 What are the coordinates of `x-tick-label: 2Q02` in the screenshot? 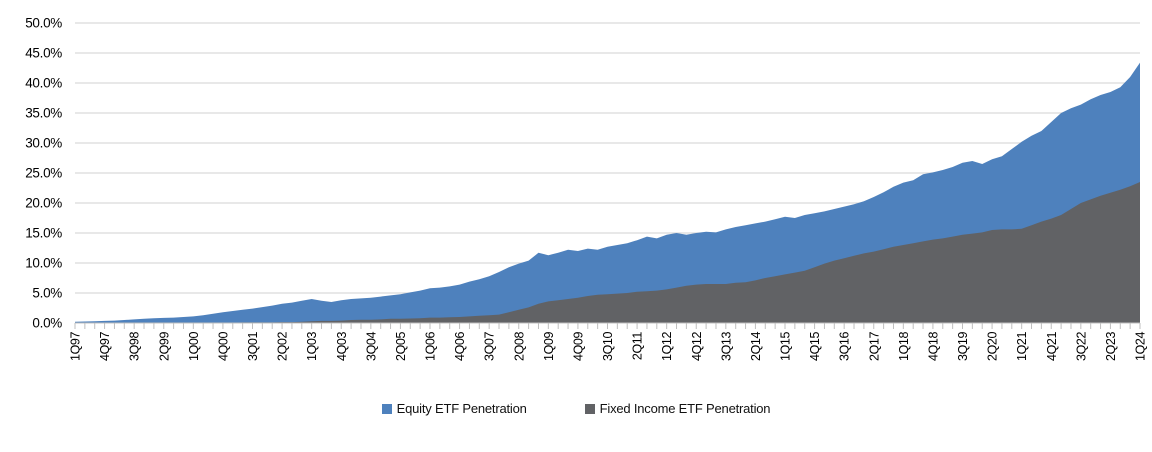 It's located at (283, 346).